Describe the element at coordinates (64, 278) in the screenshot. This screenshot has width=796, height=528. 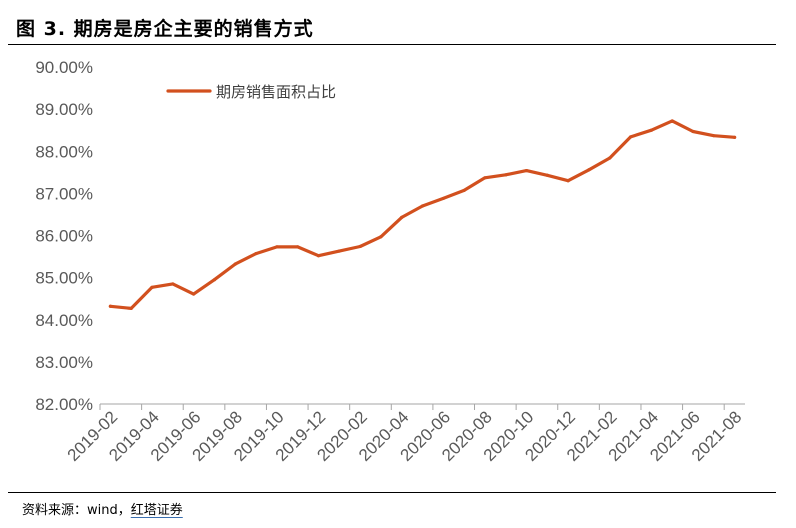
I see `y-tick-label: 85.00%` at that location.